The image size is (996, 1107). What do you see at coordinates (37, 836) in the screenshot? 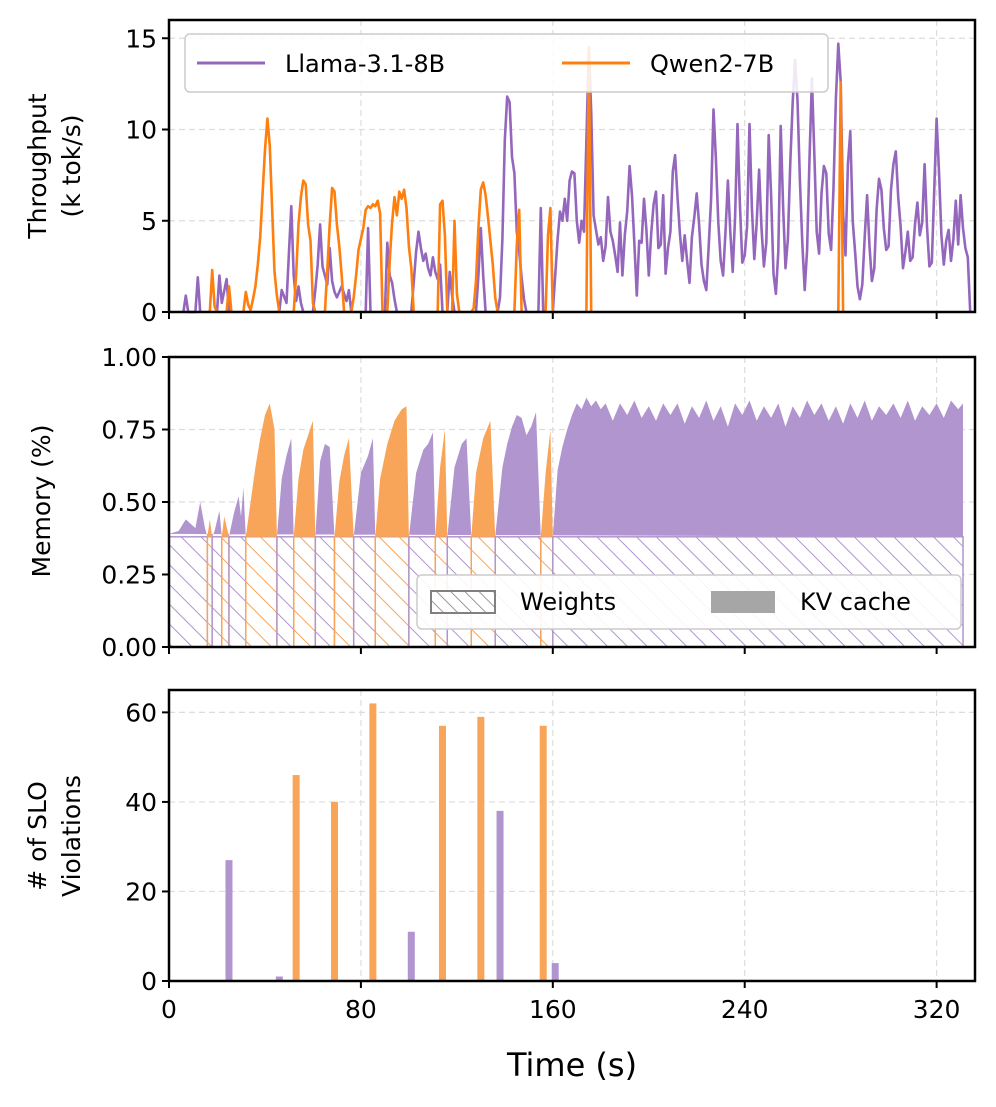
I see `slo-ylabel-line1: # of SLO` at bounding box center [37, 836].